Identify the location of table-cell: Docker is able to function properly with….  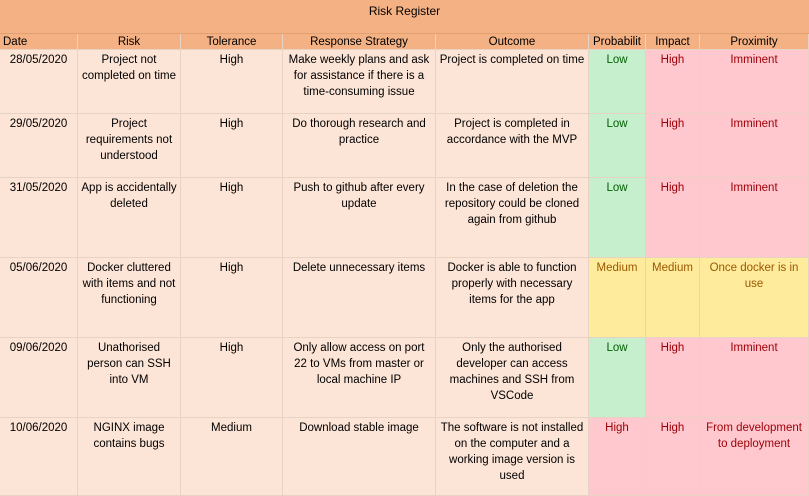
(512, 298).